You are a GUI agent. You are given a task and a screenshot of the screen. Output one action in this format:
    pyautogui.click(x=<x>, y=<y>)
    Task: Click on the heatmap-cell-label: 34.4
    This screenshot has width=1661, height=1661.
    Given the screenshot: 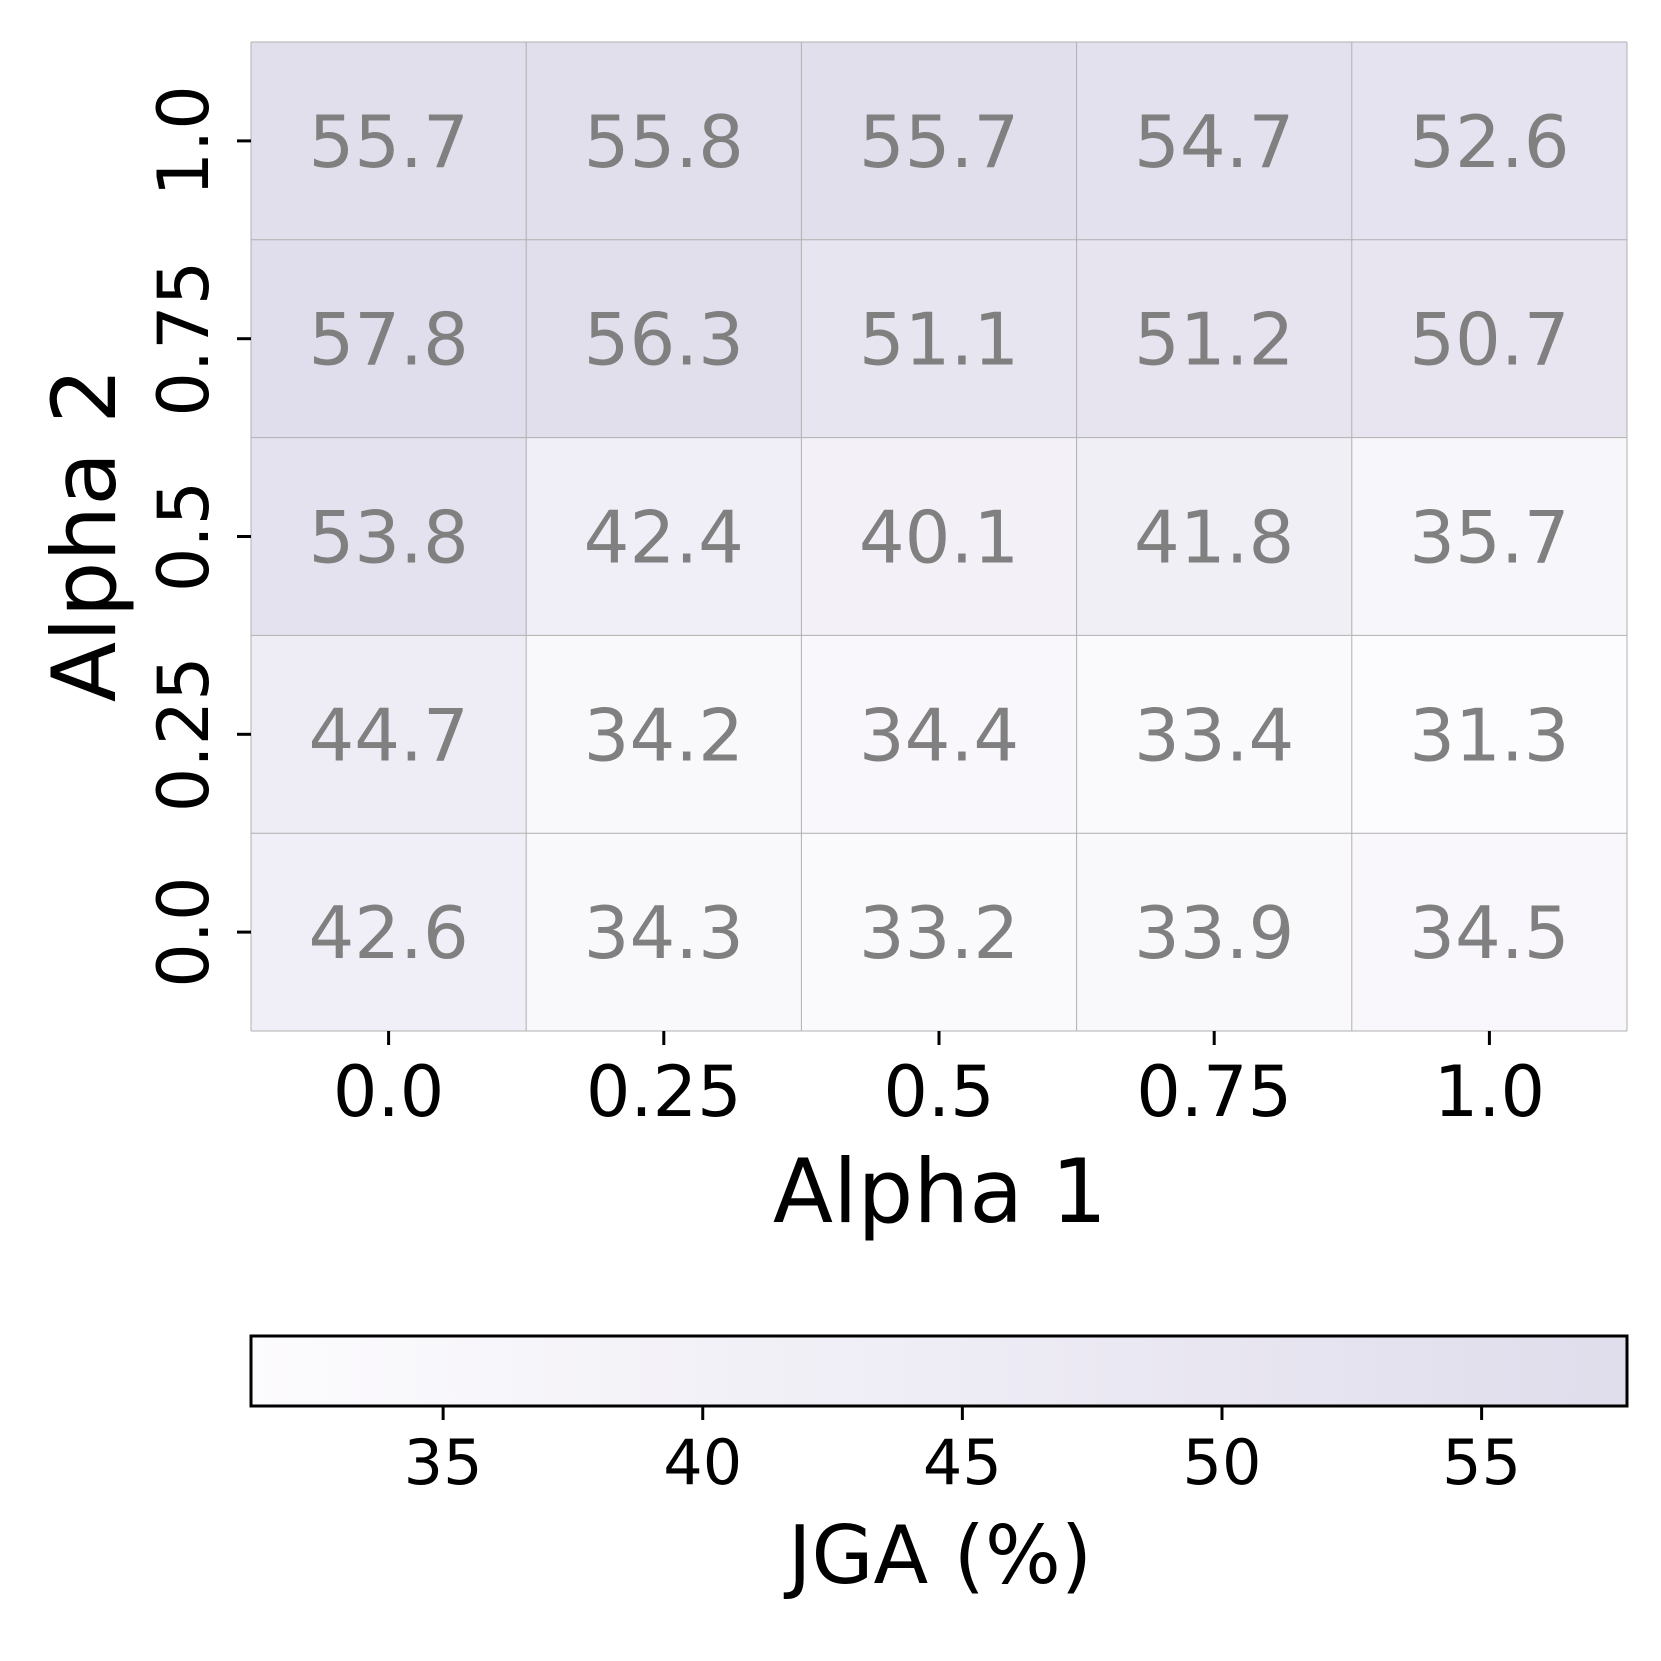 What is the action you would take?
    pyautogui.click(x=939, y=735)
    